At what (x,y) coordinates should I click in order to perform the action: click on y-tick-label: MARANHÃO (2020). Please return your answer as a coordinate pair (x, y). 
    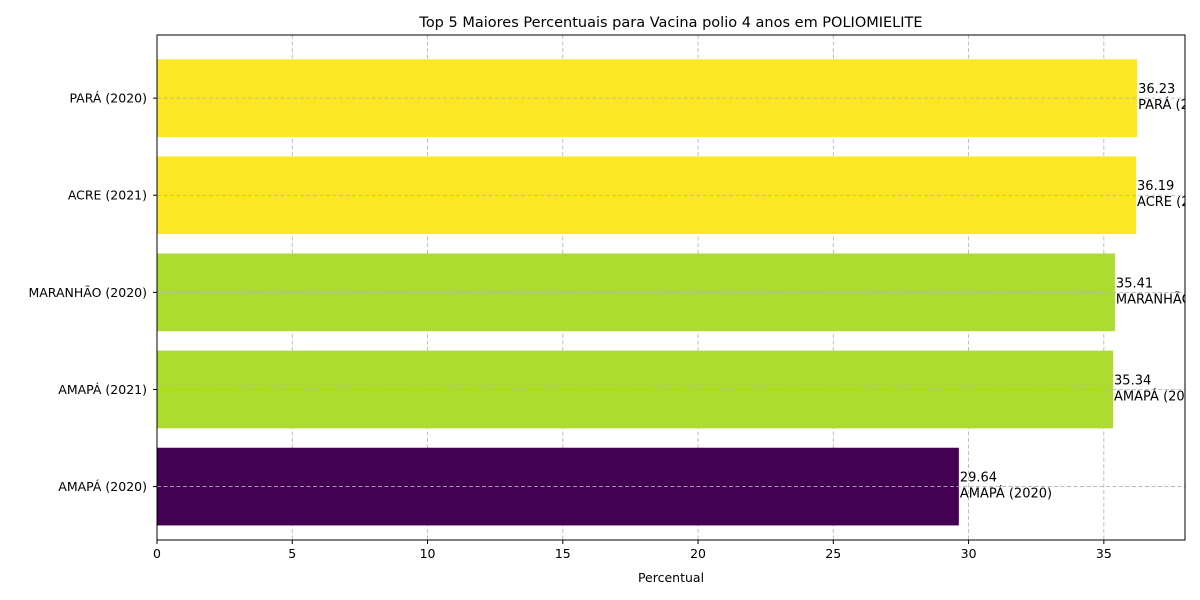
    Looking at the image, I should click on (87, 292).